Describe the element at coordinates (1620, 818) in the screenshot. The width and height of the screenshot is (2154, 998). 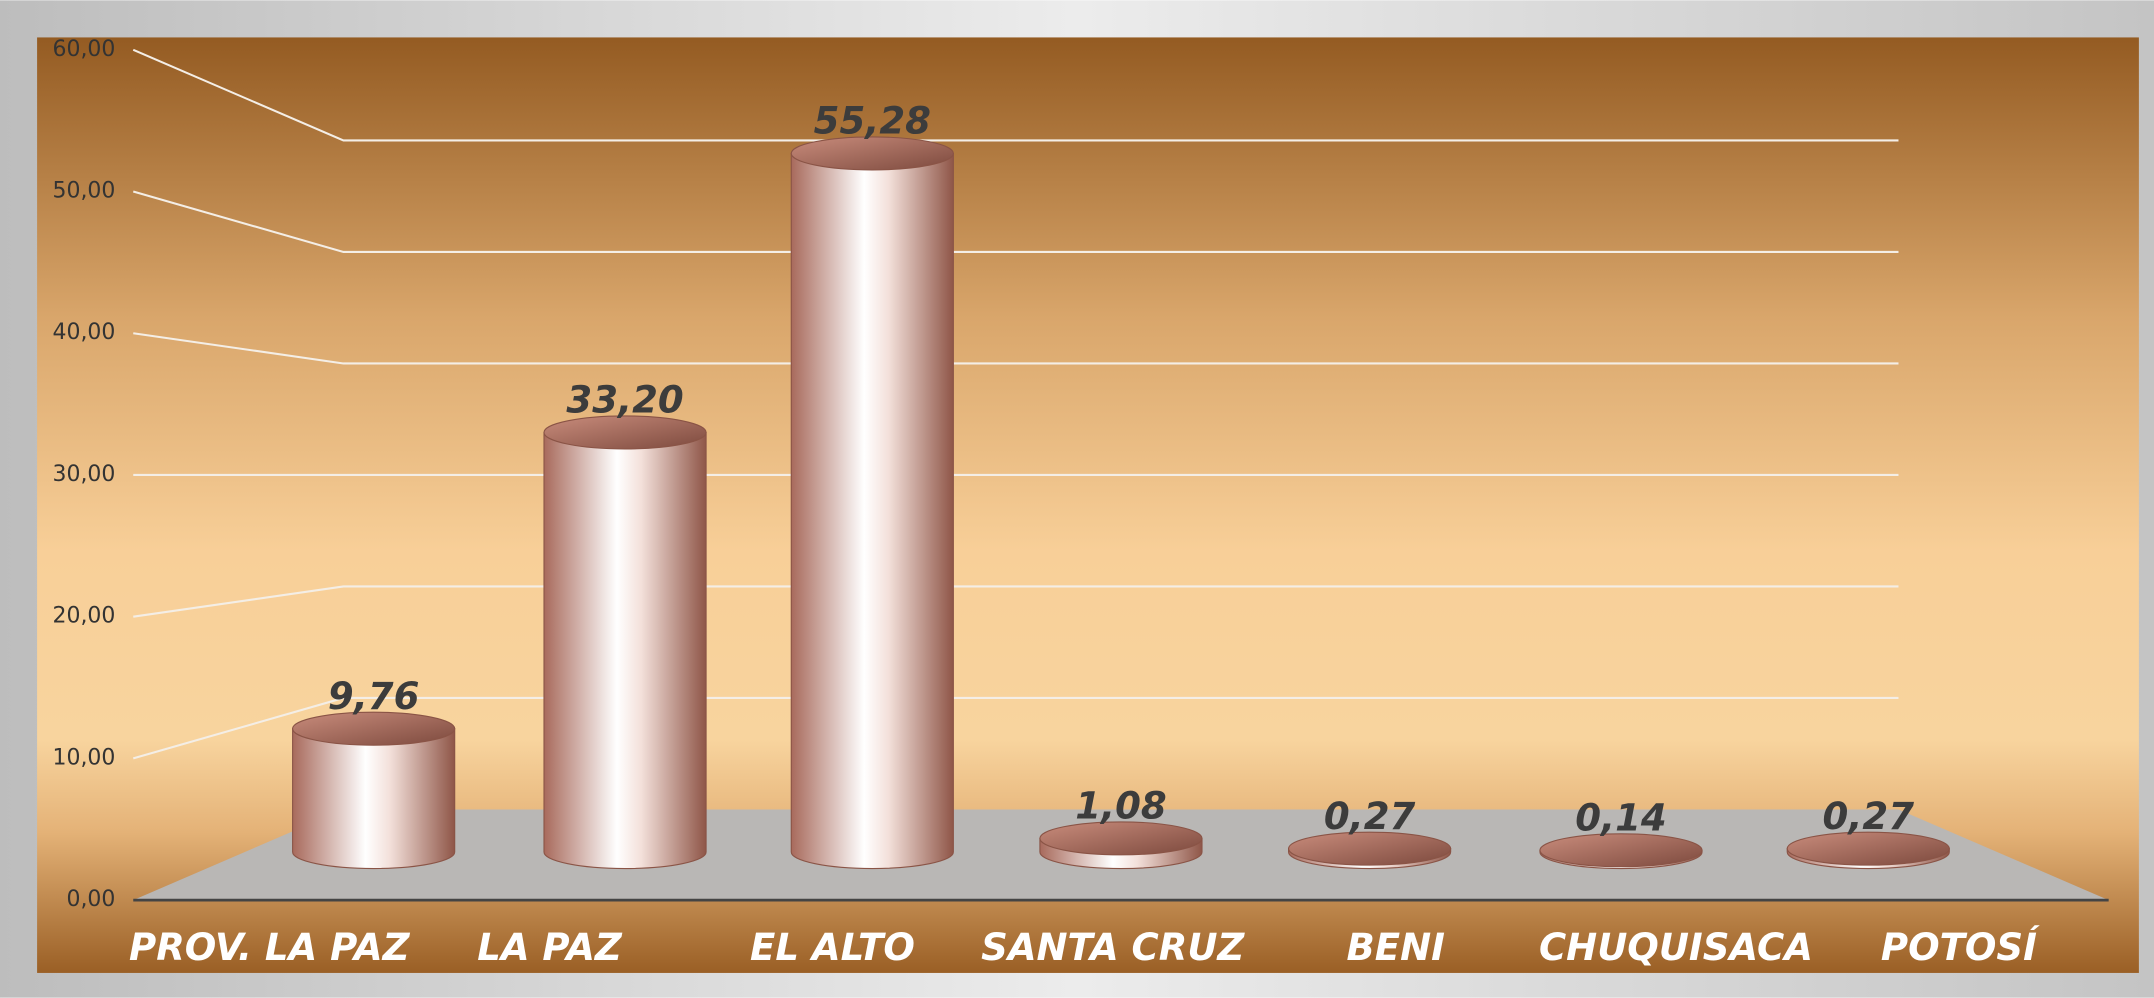
I see `value-label: 0,14` at that location.